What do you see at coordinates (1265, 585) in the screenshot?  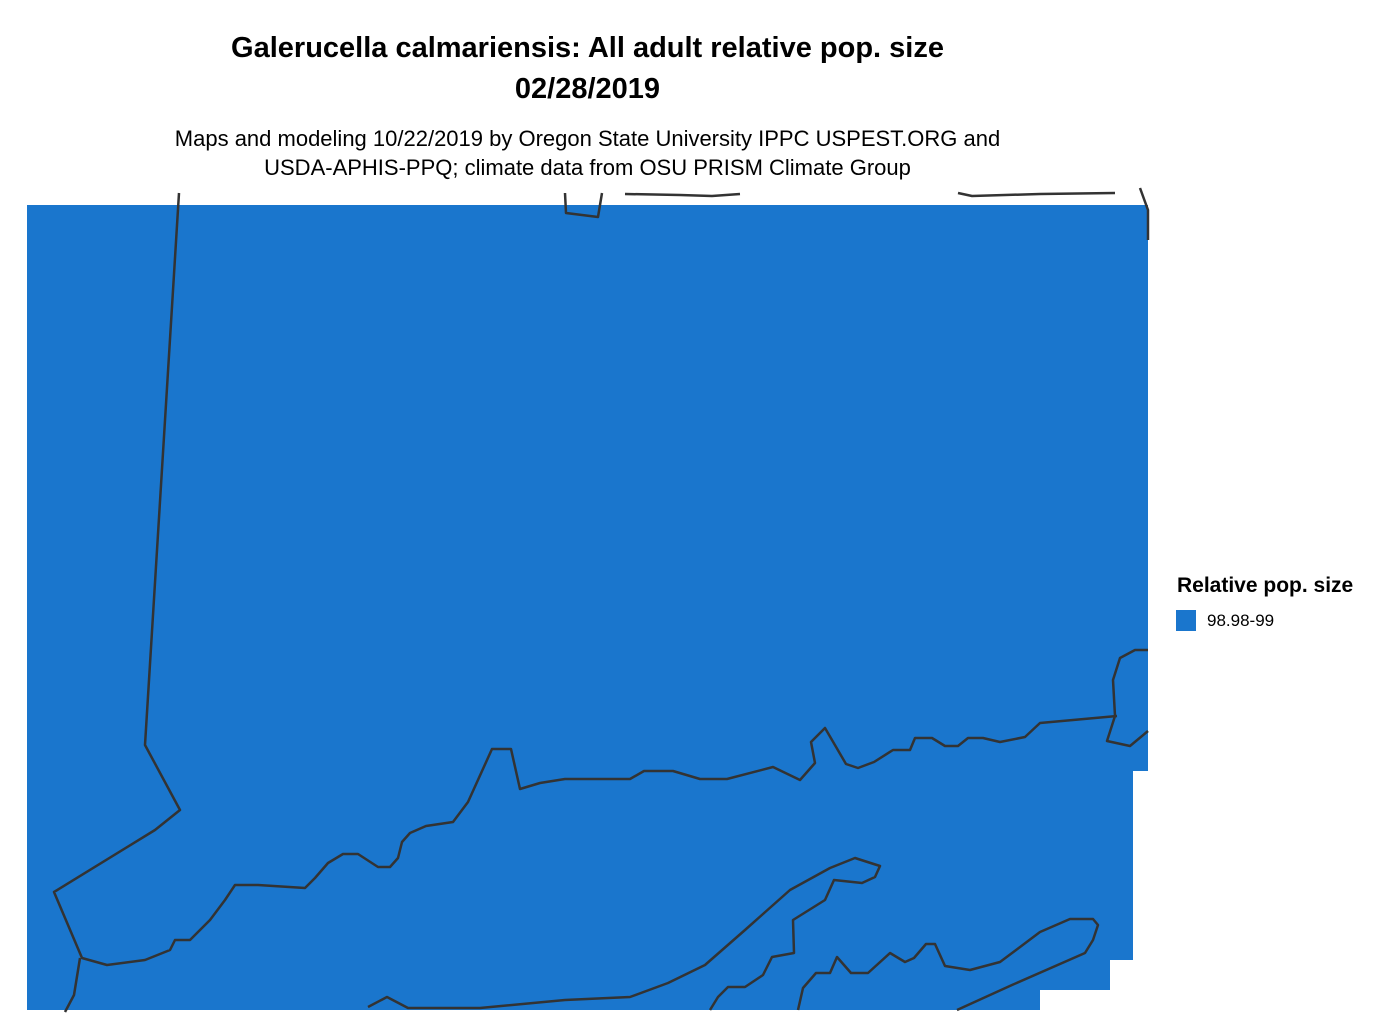 I see `legend-title: Relative pop. size` at bounding box center [1265, 585].